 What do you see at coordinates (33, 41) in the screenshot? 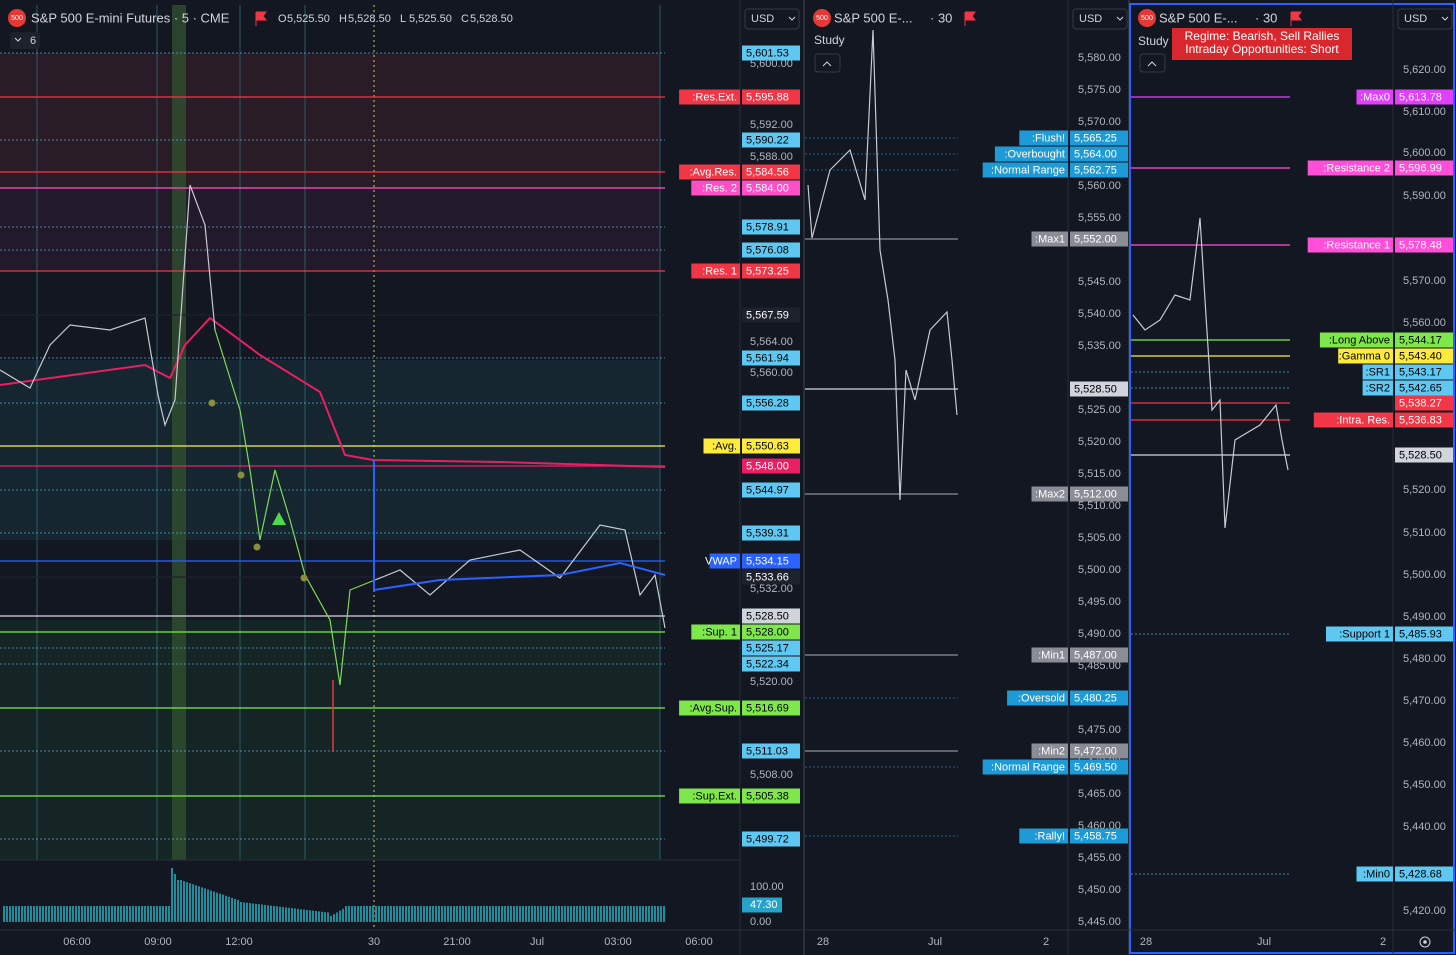
I see `indicator-count: 6` at bounding box center [33, 41].